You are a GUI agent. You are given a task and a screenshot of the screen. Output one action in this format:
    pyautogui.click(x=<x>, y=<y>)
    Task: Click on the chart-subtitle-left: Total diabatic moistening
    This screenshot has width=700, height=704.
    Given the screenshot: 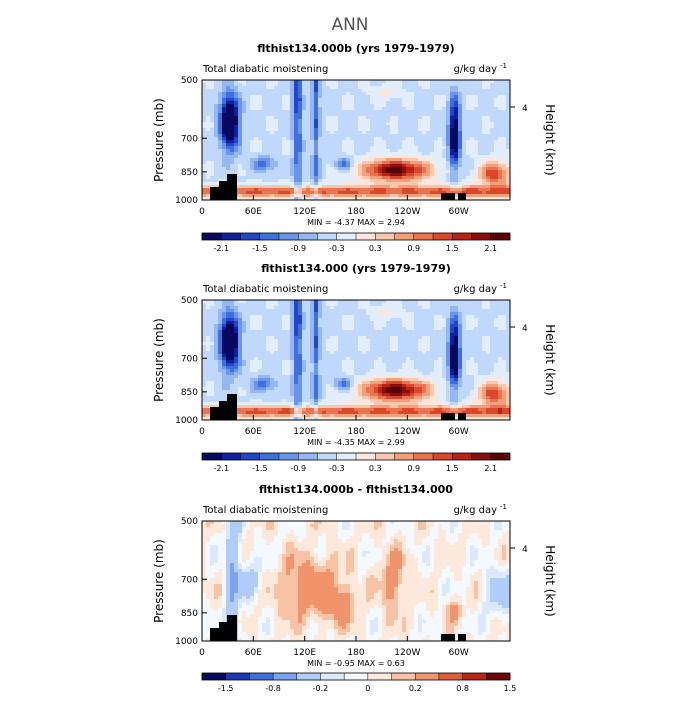 What is the action you would take?
    pyautogui.click(x=265, y=289)
    